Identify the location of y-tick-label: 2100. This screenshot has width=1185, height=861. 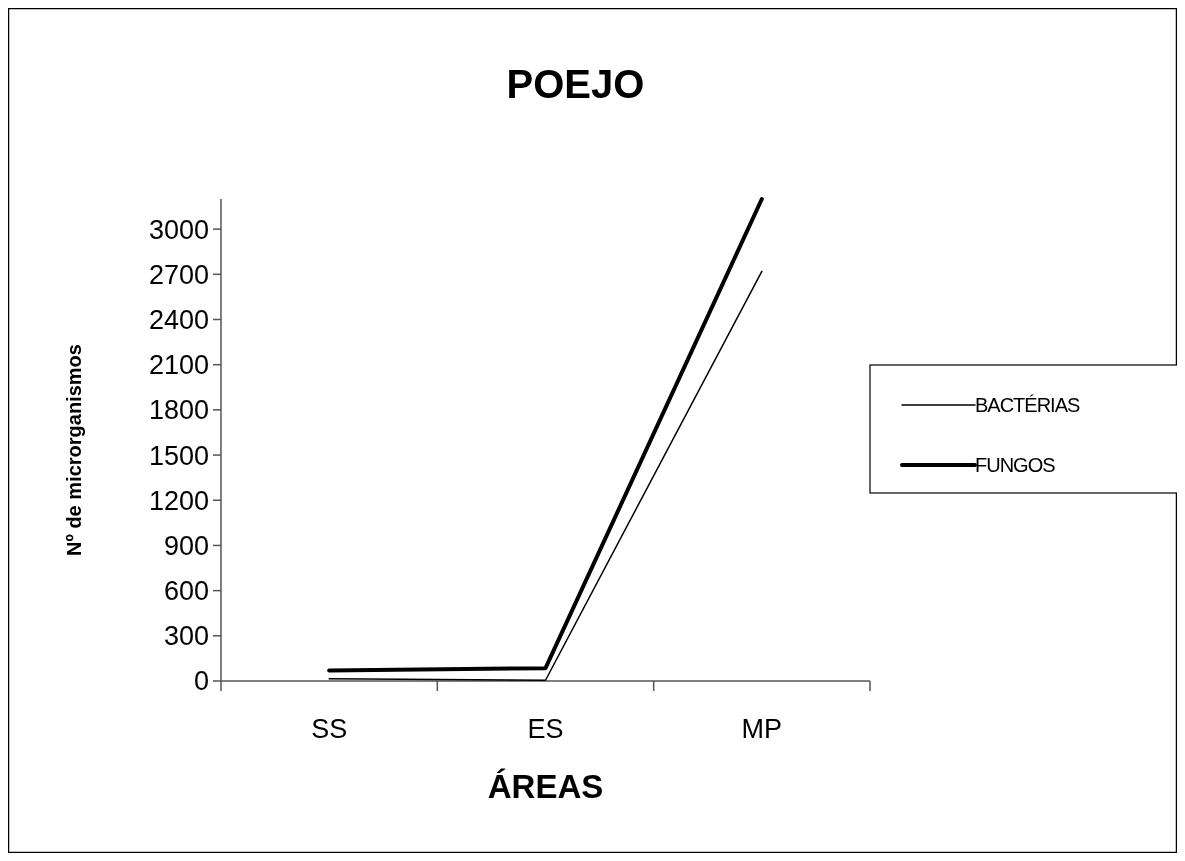
(178, 365).